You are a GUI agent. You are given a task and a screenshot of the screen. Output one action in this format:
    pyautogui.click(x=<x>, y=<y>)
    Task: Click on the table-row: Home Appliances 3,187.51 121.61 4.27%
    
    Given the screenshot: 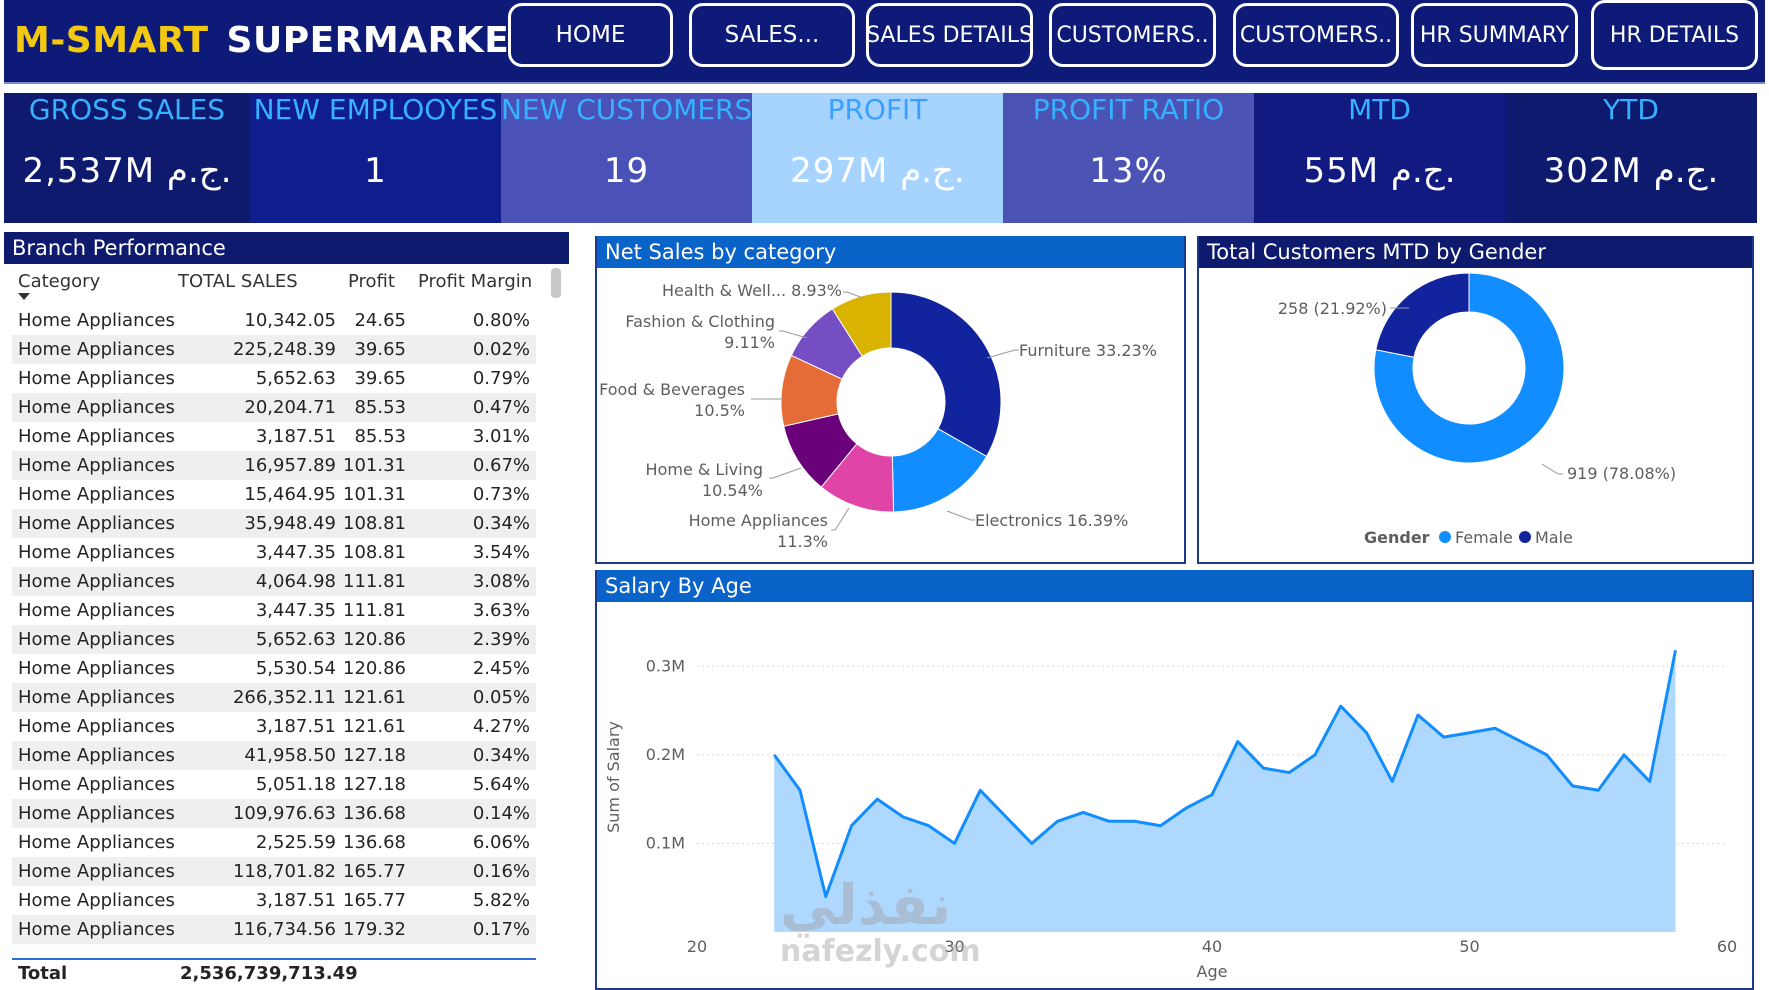 What is the action you would take?
    pyautogui.click(x=274, y=726)
    